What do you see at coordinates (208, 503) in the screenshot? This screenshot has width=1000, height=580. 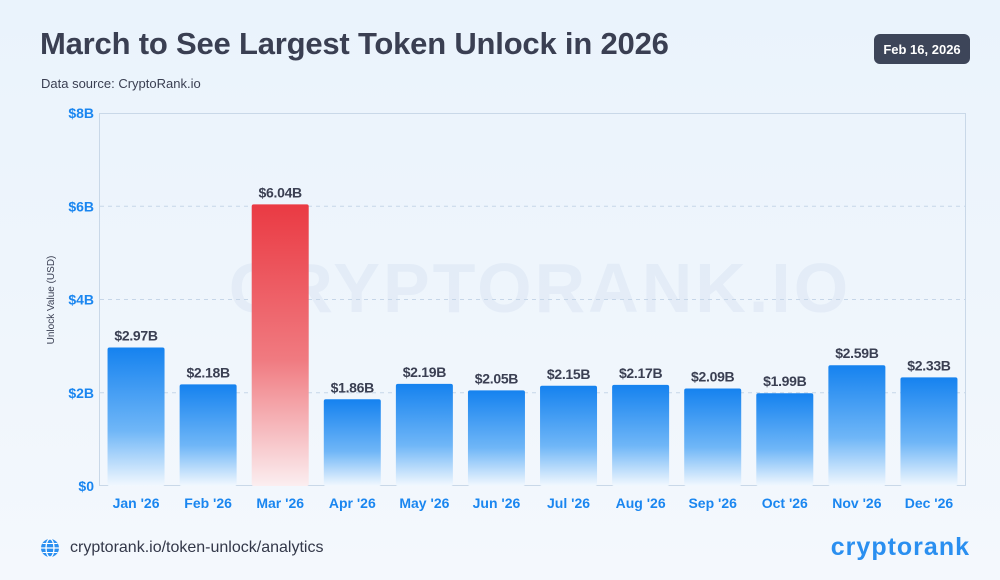 I see `x-tick-label: Feb '26` at bounding box center [208, 503].